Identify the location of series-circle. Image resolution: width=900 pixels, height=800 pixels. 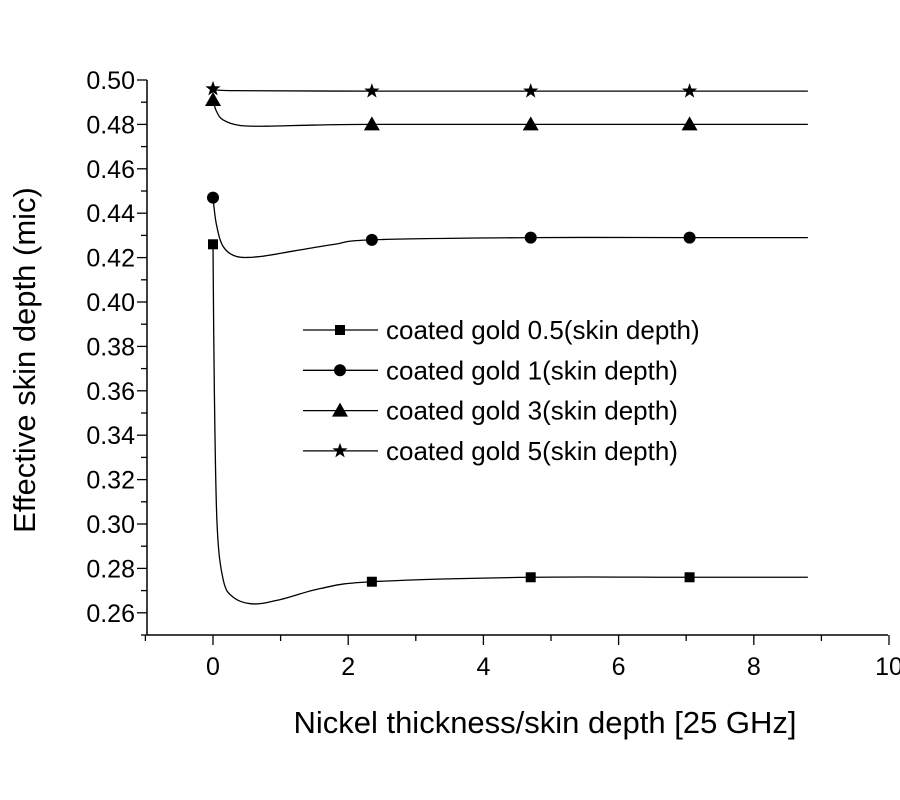
(507, 225).